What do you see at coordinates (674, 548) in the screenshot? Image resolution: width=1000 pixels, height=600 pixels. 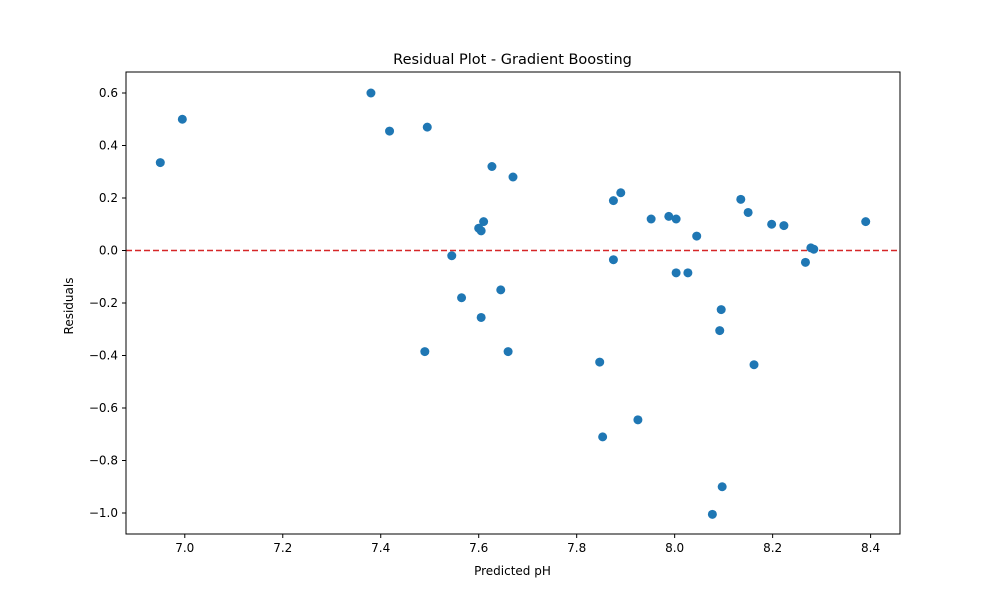 I see `x-tick-label: 8.0` at bounding box center [674, 548].